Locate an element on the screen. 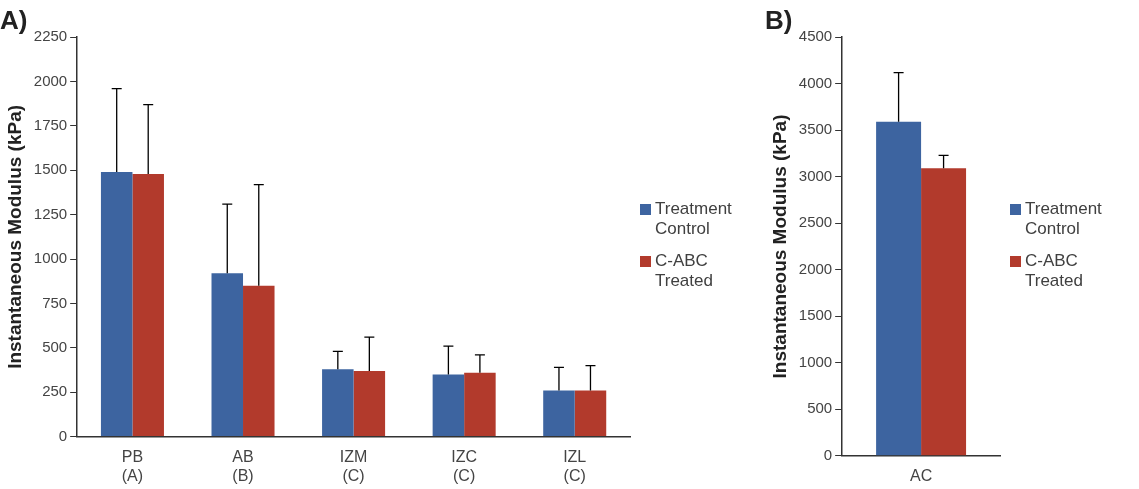 This screenshot has width=1139, height=489. x-tick-label: IZL (C) is located at coordinates (575, 465).